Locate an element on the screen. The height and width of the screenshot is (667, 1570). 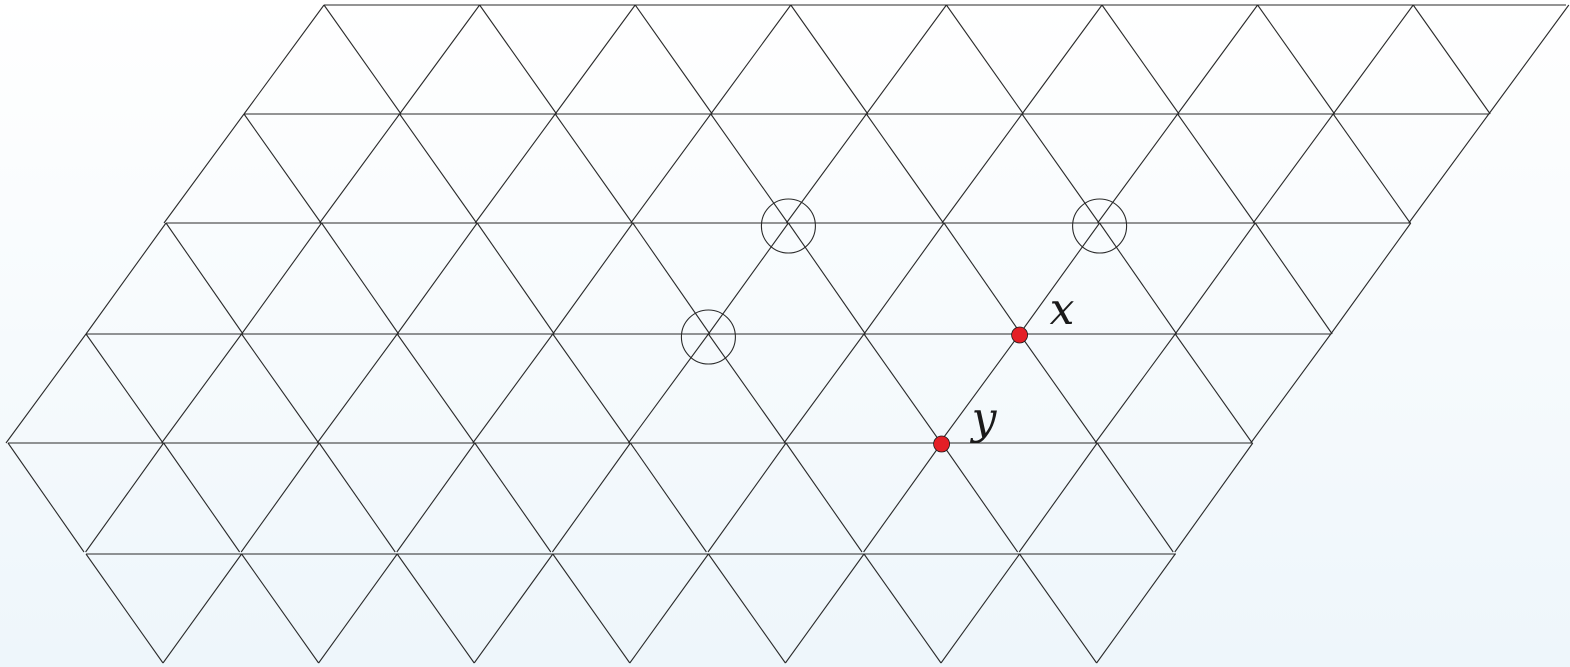
labeled-points: xy is located at coordinates (1004, 368).